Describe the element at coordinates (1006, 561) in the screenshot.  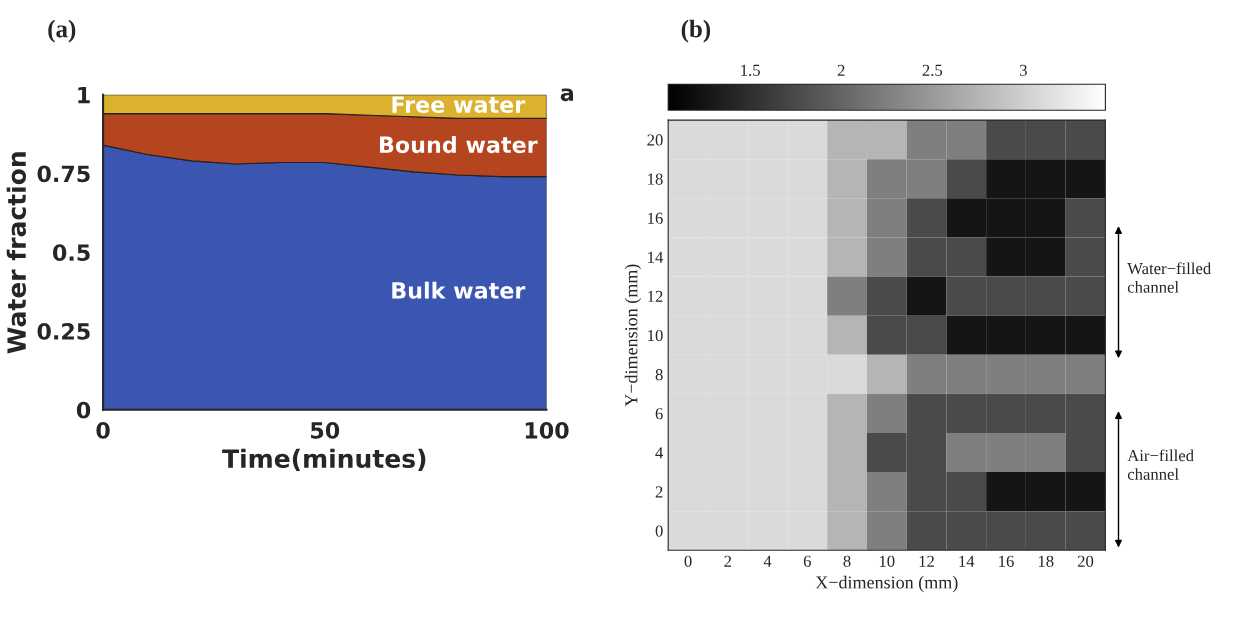
I see `x-tick-label: 16` at that location.